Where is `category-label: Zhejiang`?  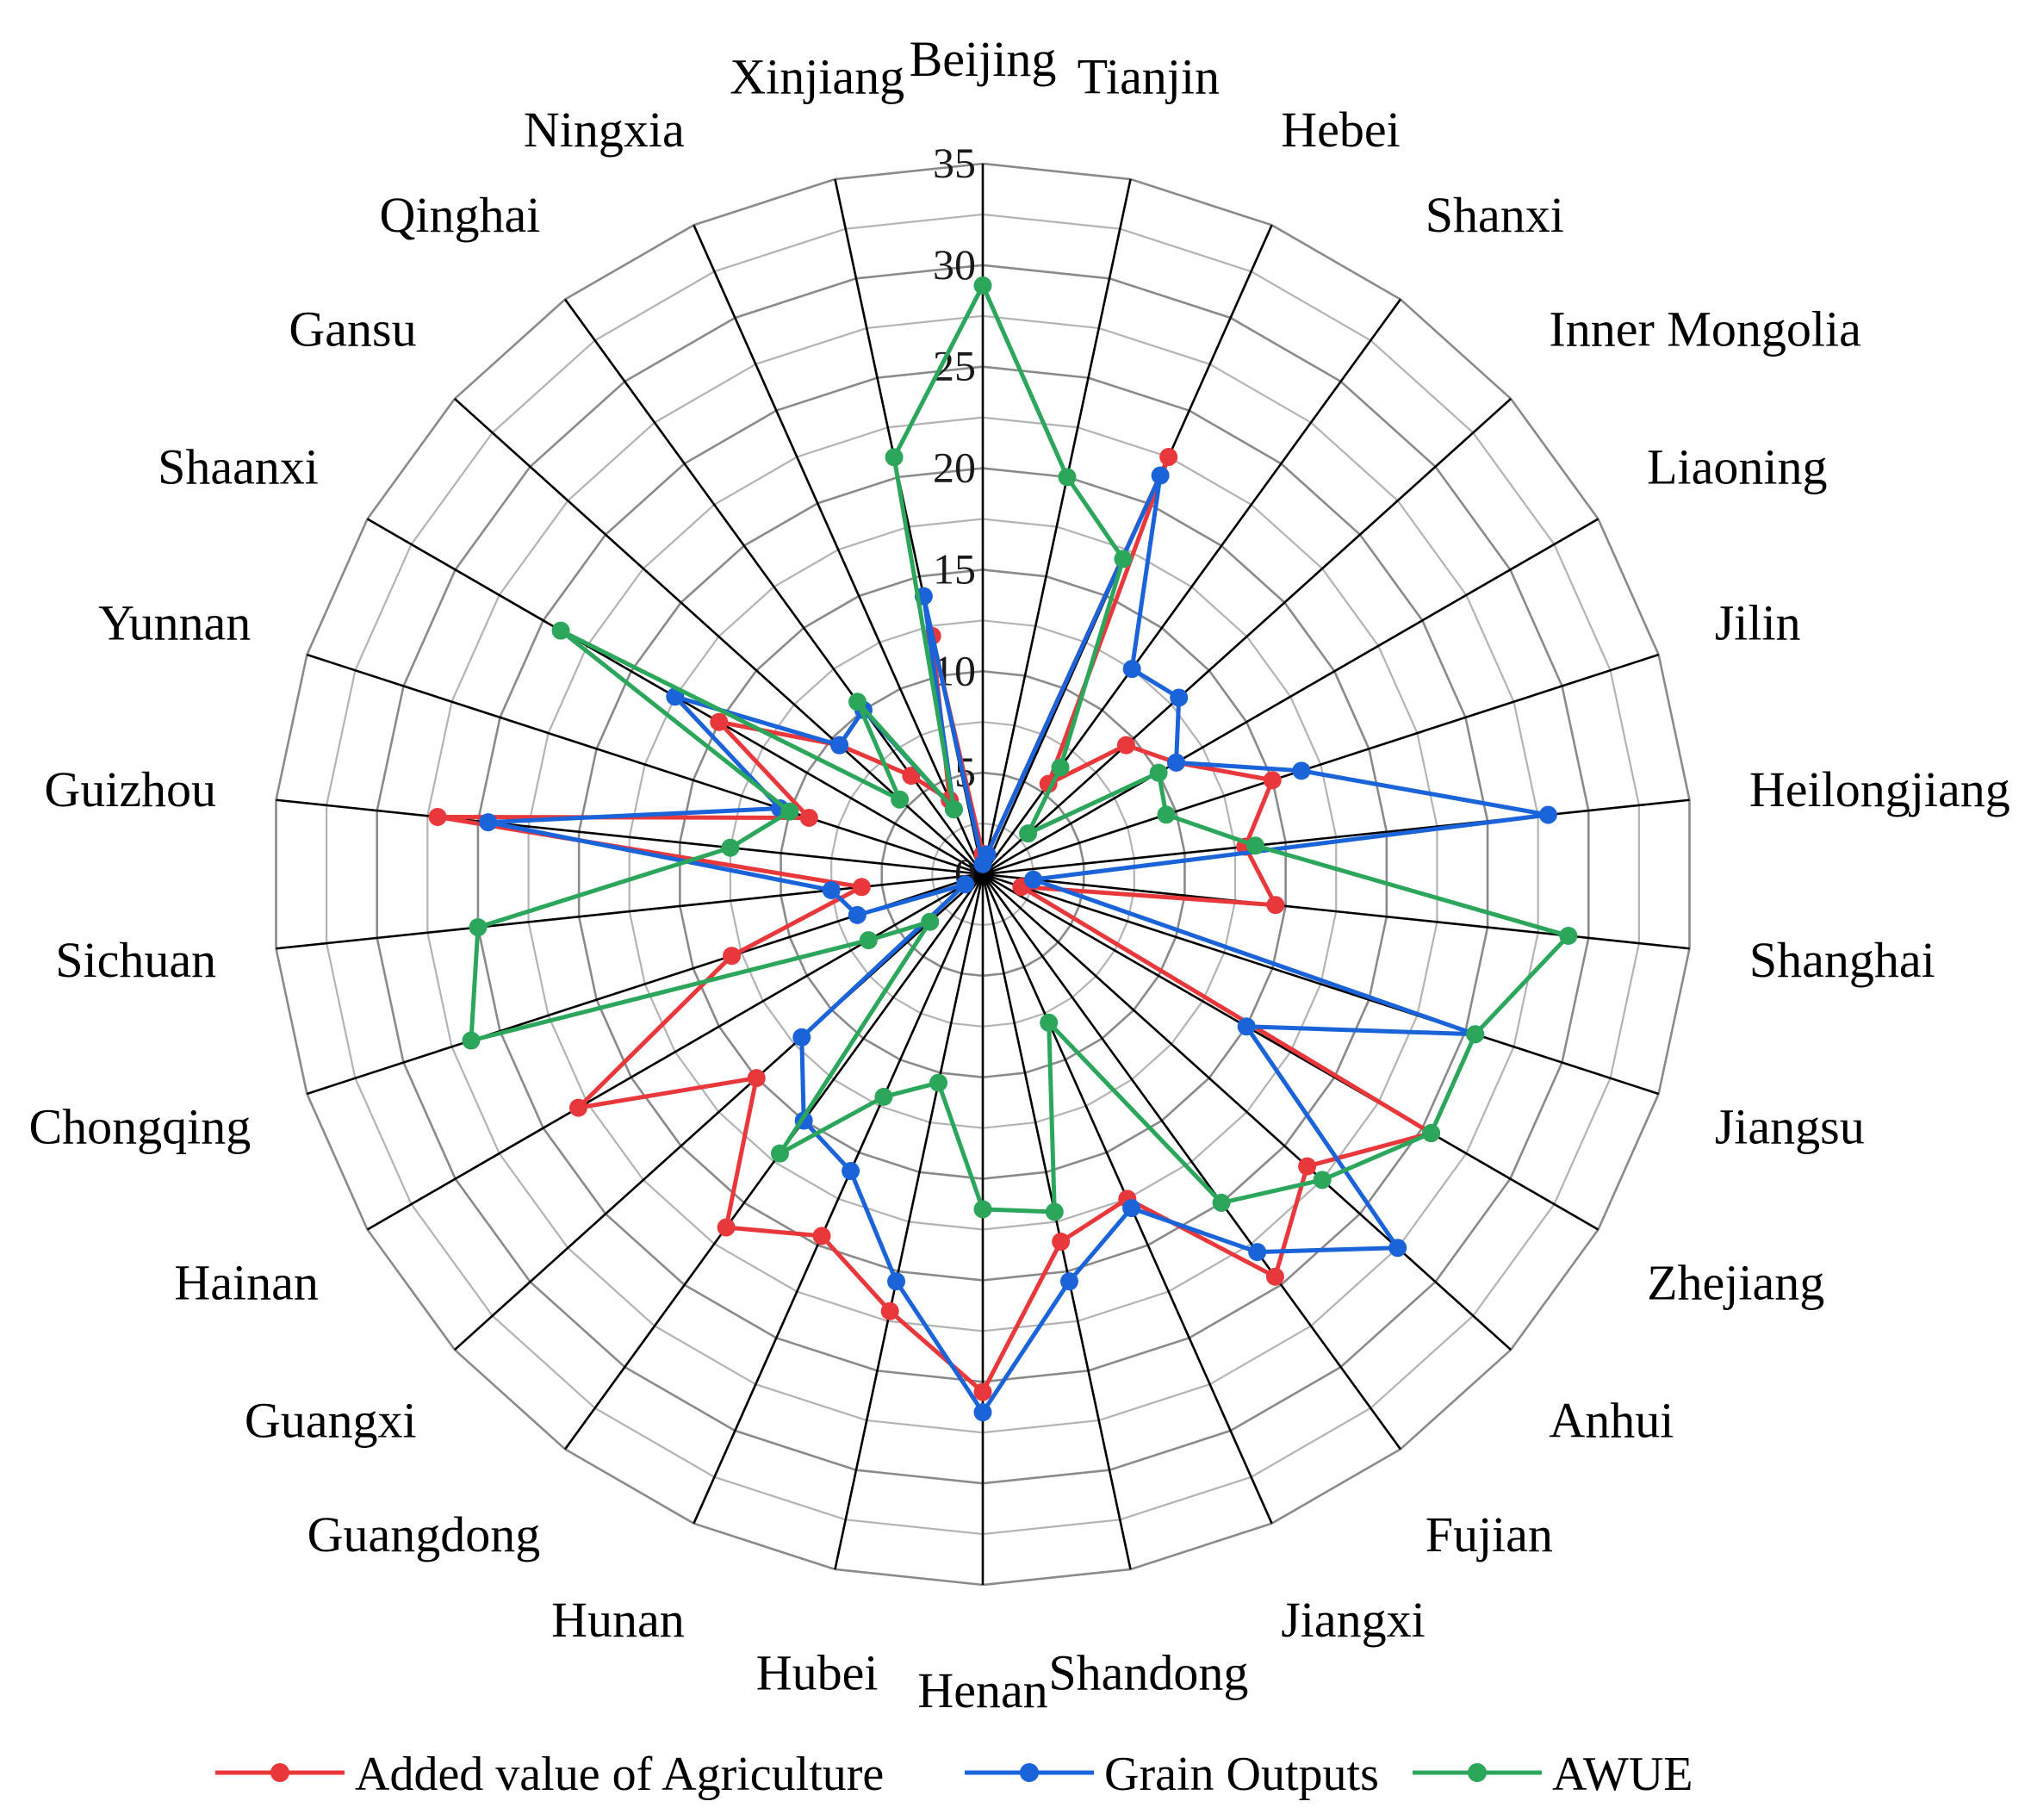 category-label: Zhejiang is located at coordinates (1735, 1283).